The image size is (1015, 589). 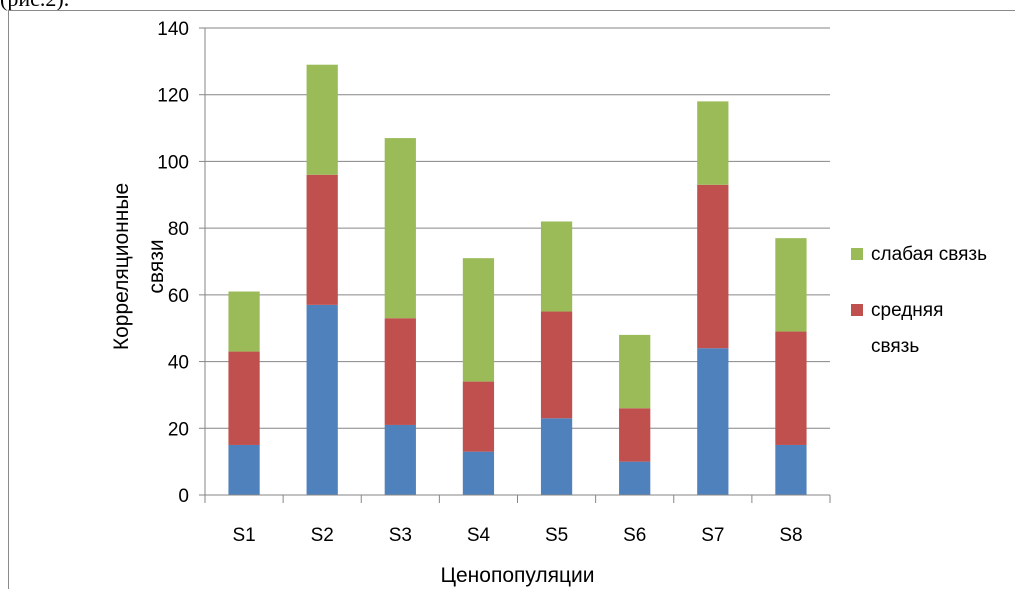 I want to click on legend: слабая связь средняя связь, so click(x=919, y=300).